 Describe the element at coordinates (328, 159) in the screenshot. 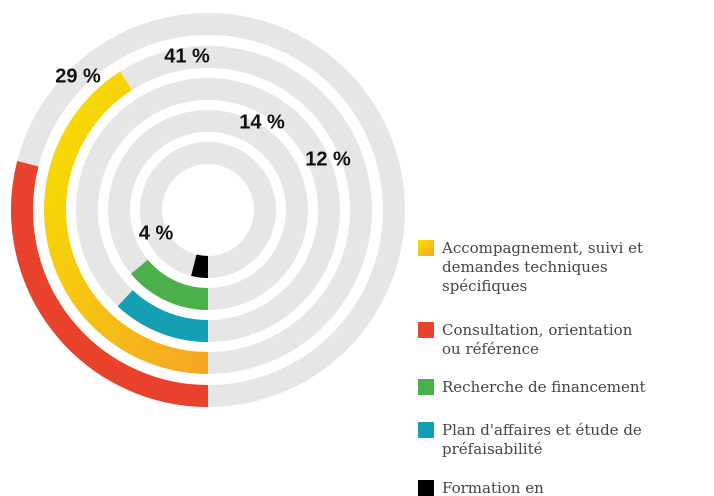

I see `value-label: 12 %` at that location.